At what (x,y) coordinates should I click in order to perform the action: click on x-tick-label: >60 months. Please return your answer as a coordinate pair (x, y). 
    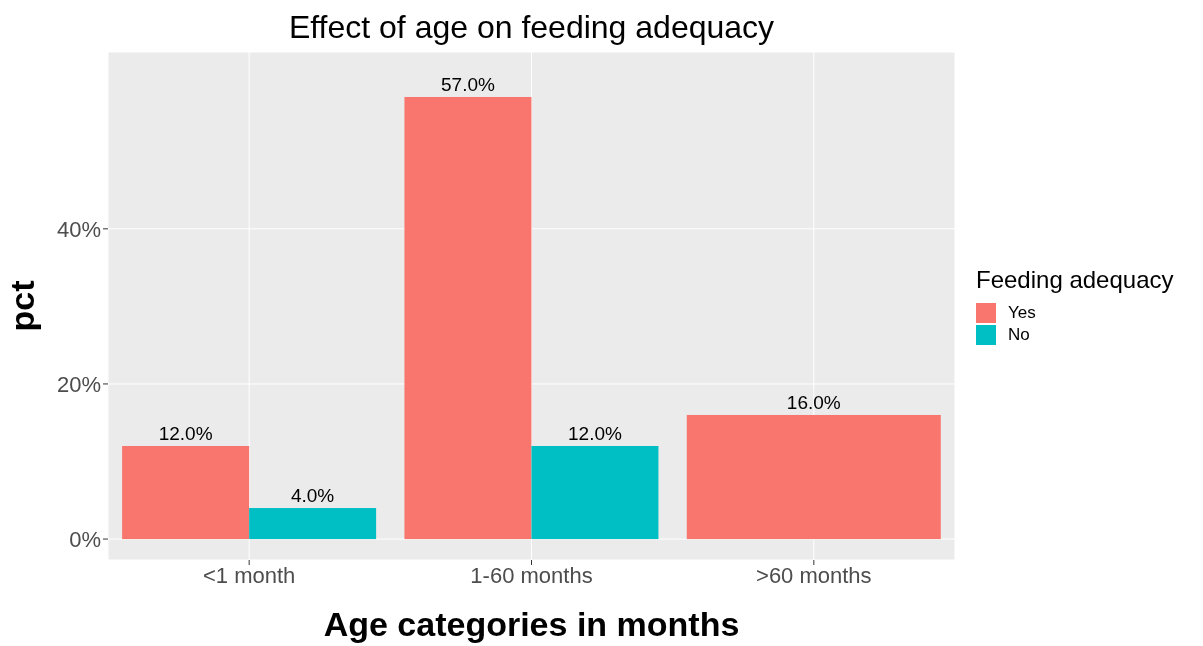
    Looking at the image, I should click on (814, 575).